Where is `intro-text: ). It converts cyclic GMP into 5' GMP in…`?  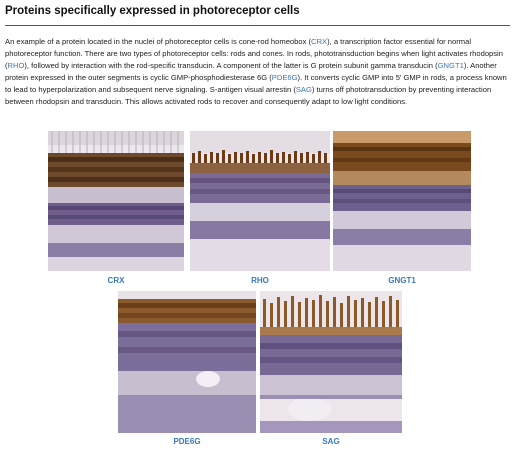
intro-text: ). It converts cyclic GMP into 5' GMP in… is located at coordinates (256, 84).